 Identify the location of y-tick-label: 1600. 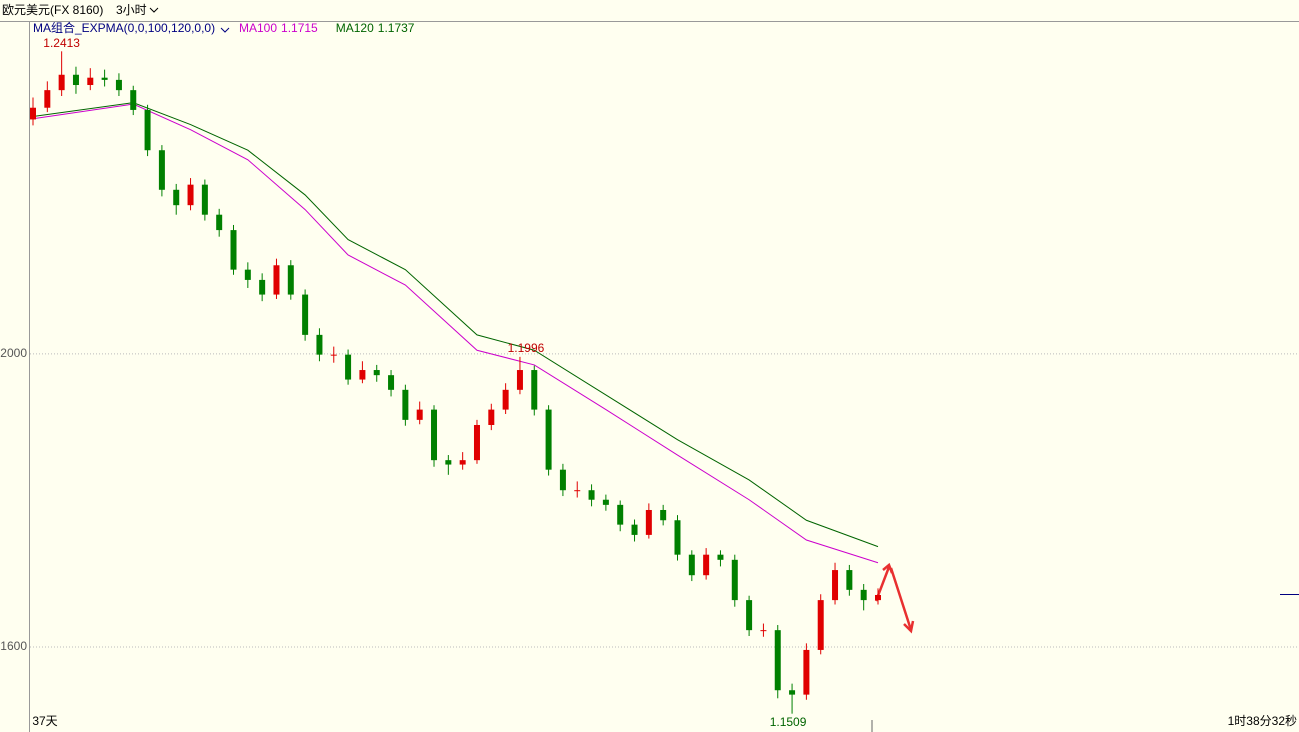
(13, 646).